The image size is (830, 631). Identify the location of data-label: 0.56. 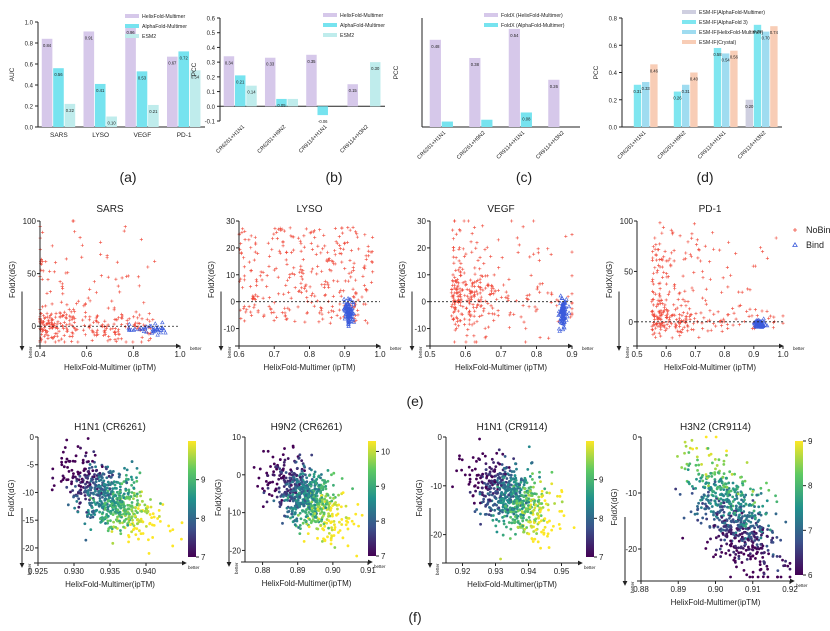
(58, 74).